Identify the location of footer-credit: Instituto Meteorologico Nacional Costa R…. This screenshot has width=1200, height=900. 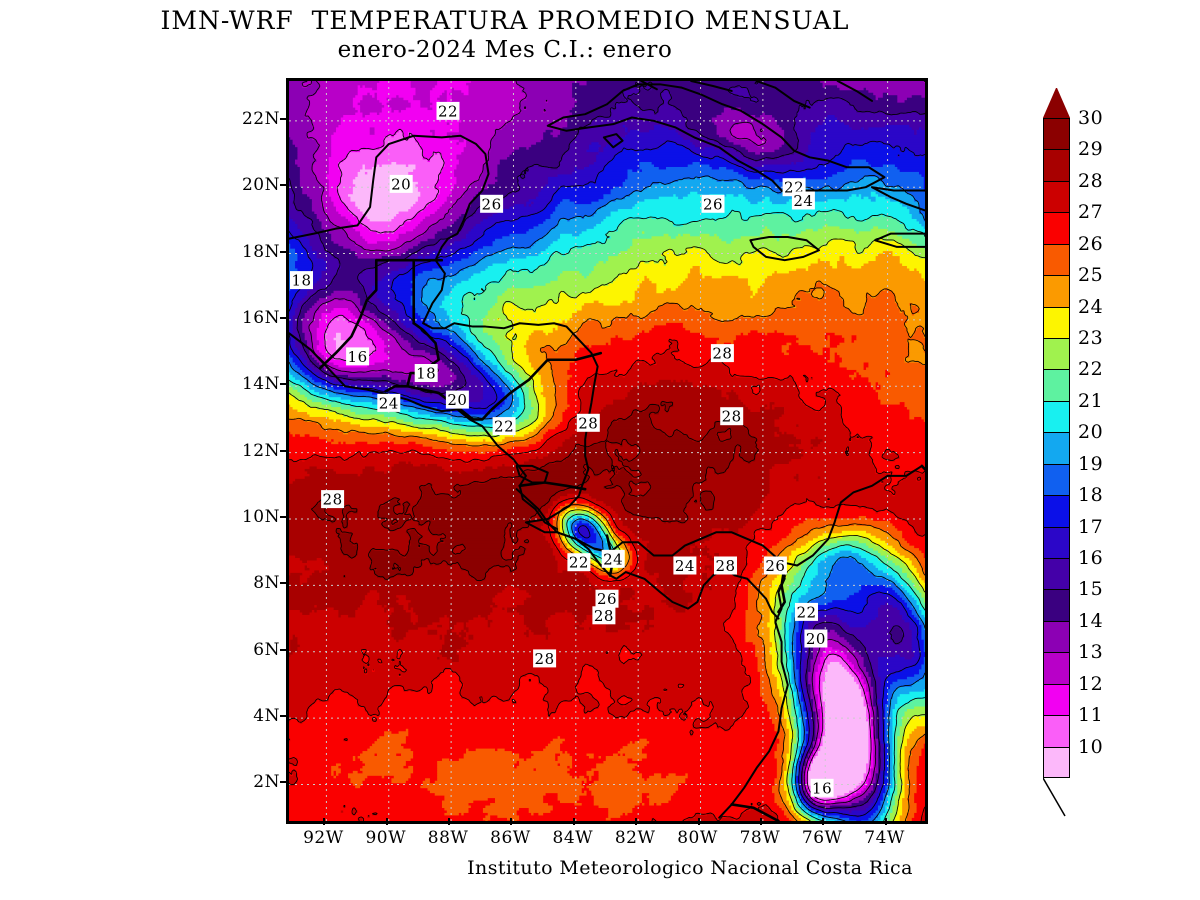
(690, 868).